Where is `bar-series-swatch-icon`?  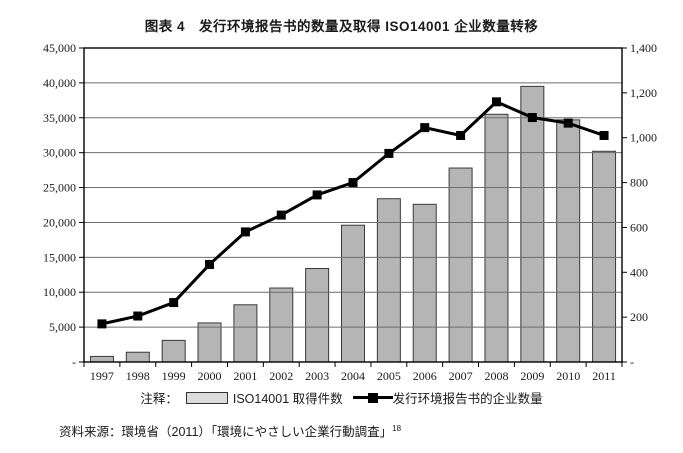
bar-series-swatch-icon is located at coordinates (206, 397).